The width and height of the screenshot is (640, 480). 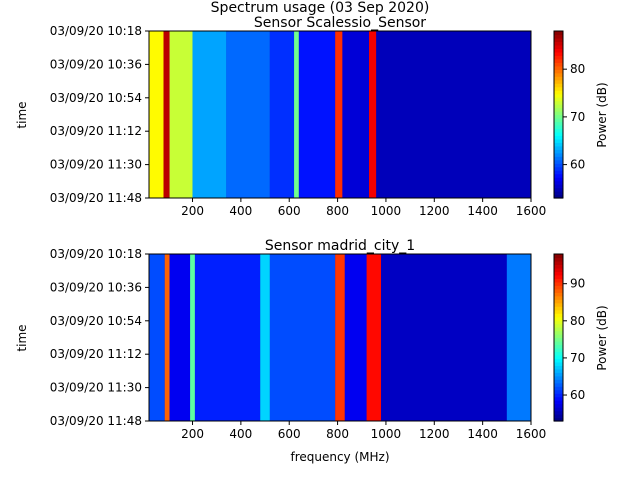 I want to click on x-tick-label: 1400, so click(x=482, y=434).